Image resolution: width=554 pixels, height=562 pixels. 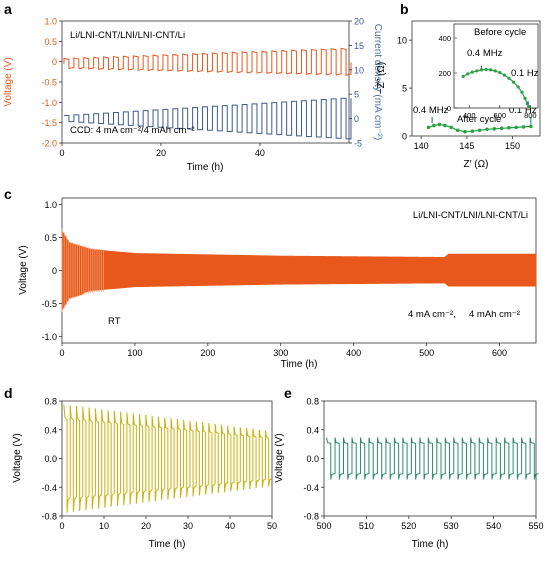 I want to click on panel-d-x-tick-label: 10, so click(x=104, y=526).